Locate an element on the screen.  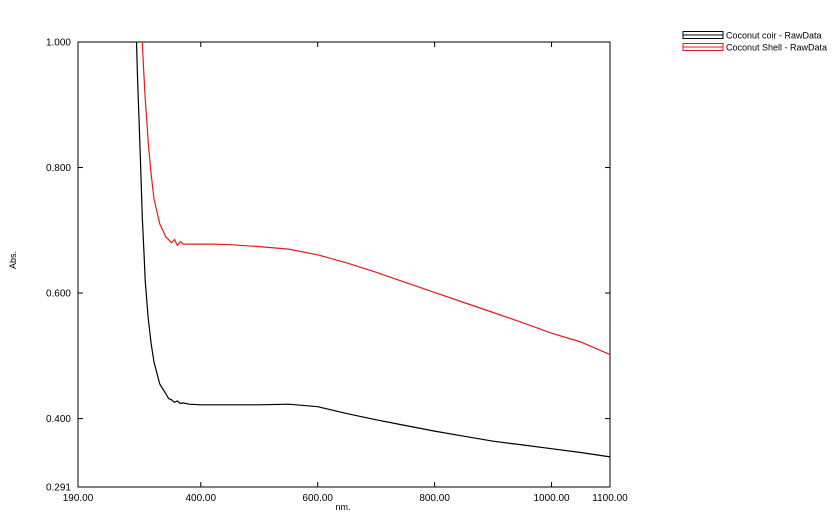
y-tick-label-2: 0.600 is located at coordinates (58, 294).